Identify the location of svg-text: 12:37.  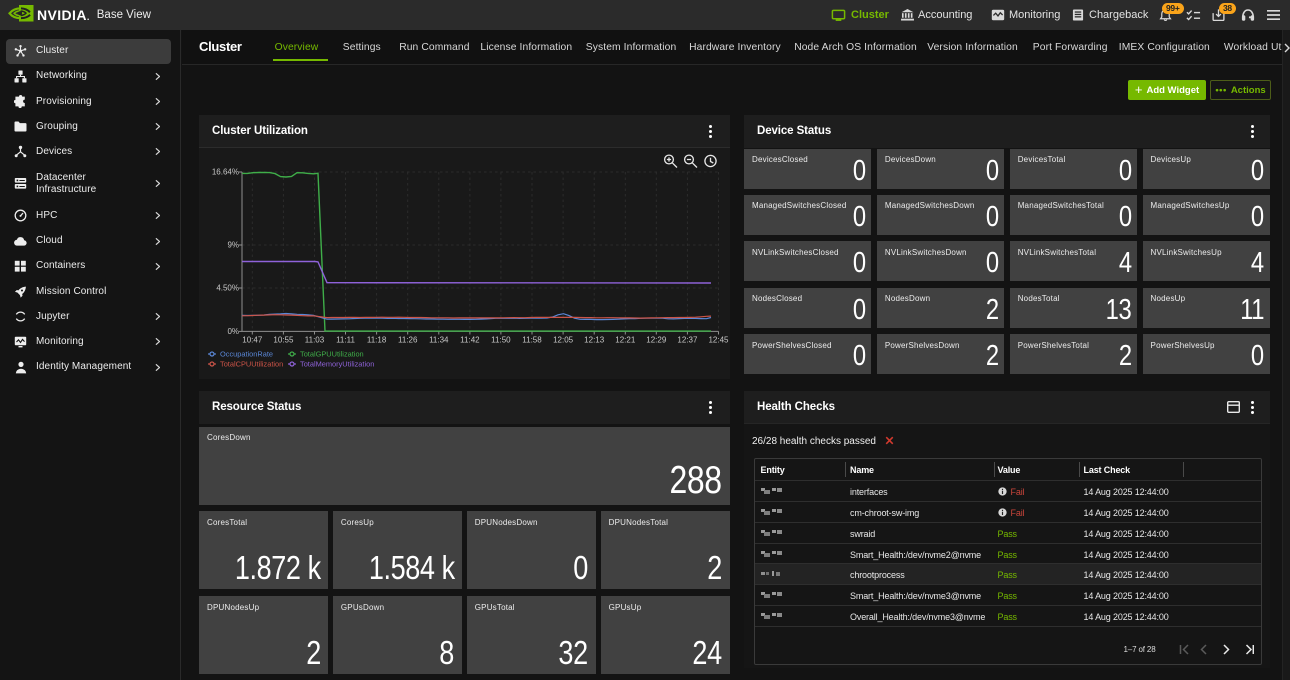
(687, 340).